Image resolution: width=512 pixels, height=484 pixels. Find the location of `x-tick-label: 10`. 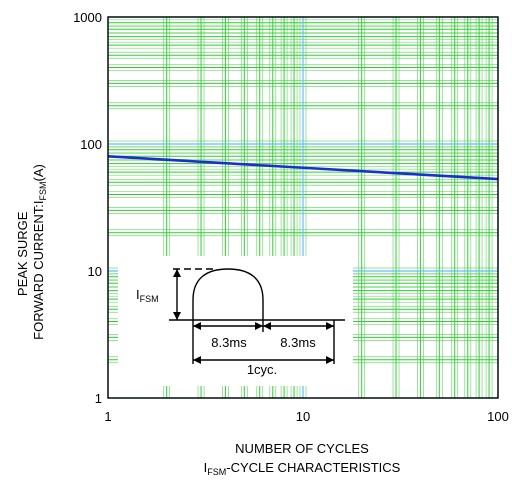

x-tick-label: 10 is located at coordinates (303, 416).